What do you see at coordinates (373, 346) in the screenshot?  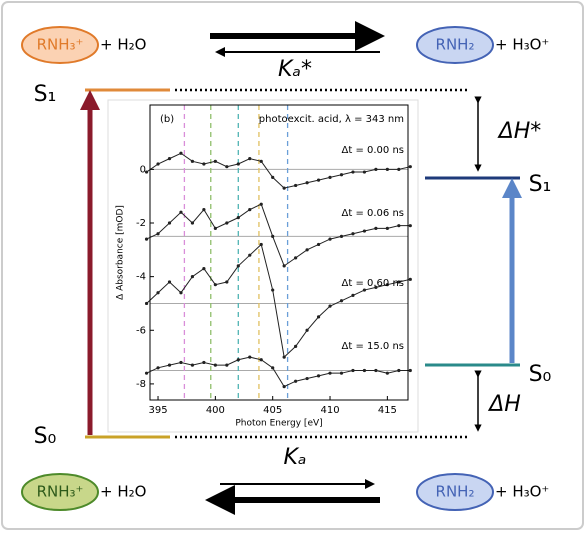 I see `legend-label: Δt = 15.0 ns` at bounding box center [373, 346].